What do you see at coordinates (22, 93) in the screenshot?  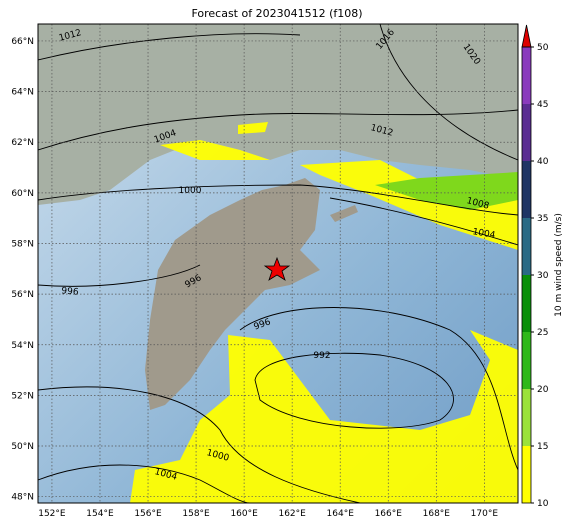 I see `lat-label: 64°N` at bounding box center [22, 93].